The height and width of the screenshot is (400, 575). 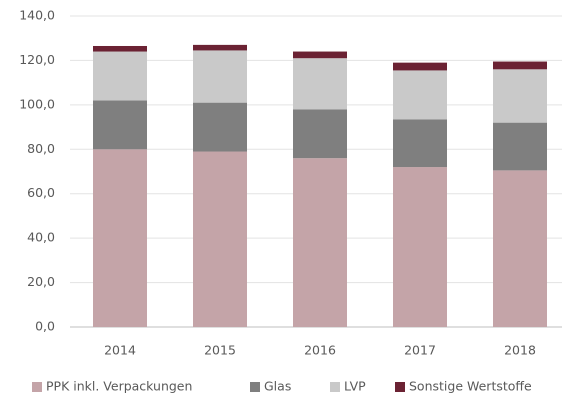 I want to click on x-tick-label: 2015, so click(x=220, y=350).